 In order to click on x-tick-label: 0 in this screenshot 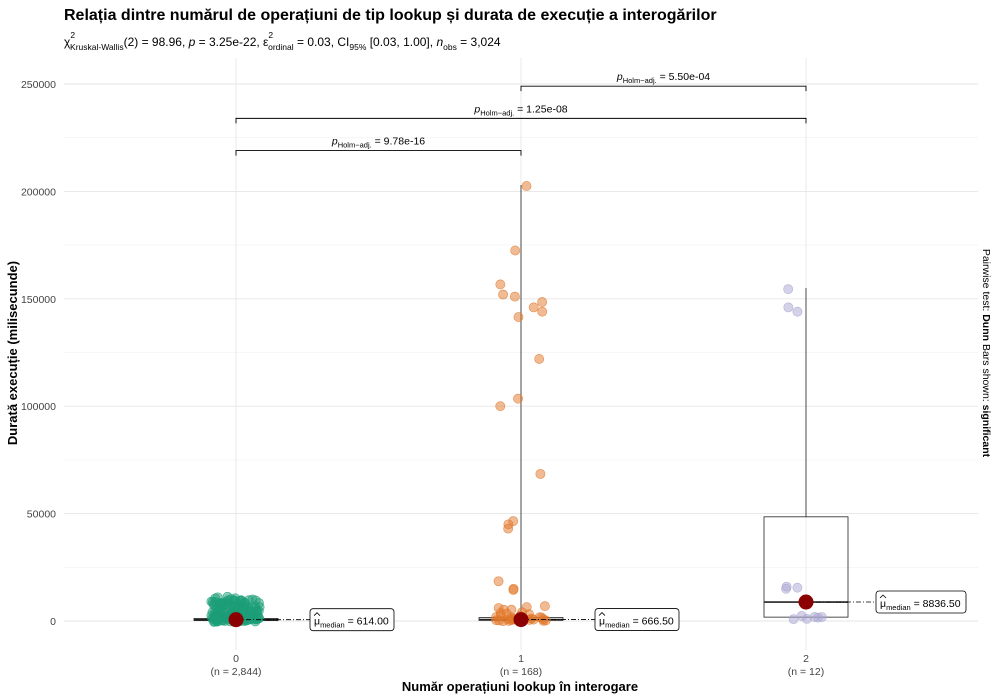, I will do `click(236, 659)`.